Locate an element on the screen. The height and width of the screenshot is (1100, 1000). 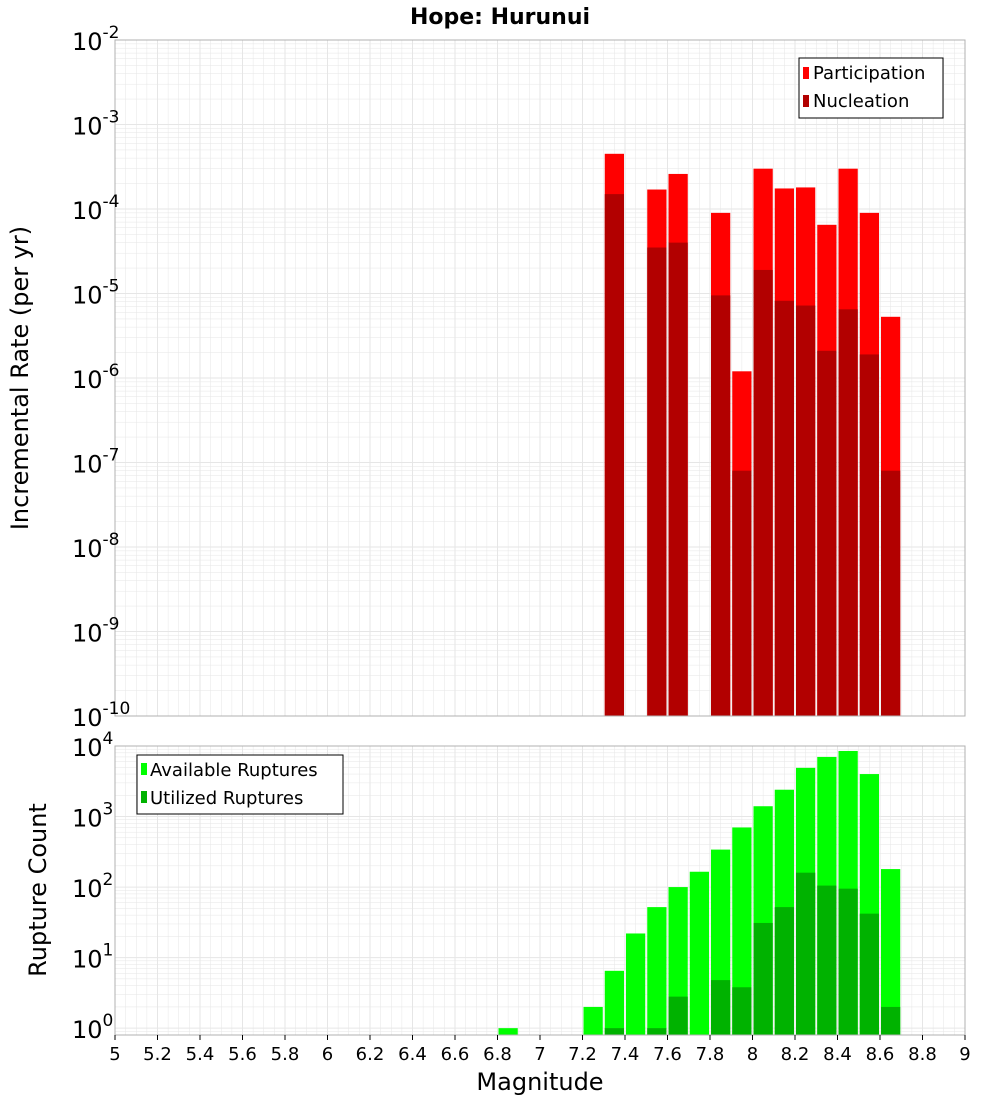
bottom-y-ticks: 10⁰ 10¹ 10² 10³ 10⁴ is located at coordinates (92, 886).